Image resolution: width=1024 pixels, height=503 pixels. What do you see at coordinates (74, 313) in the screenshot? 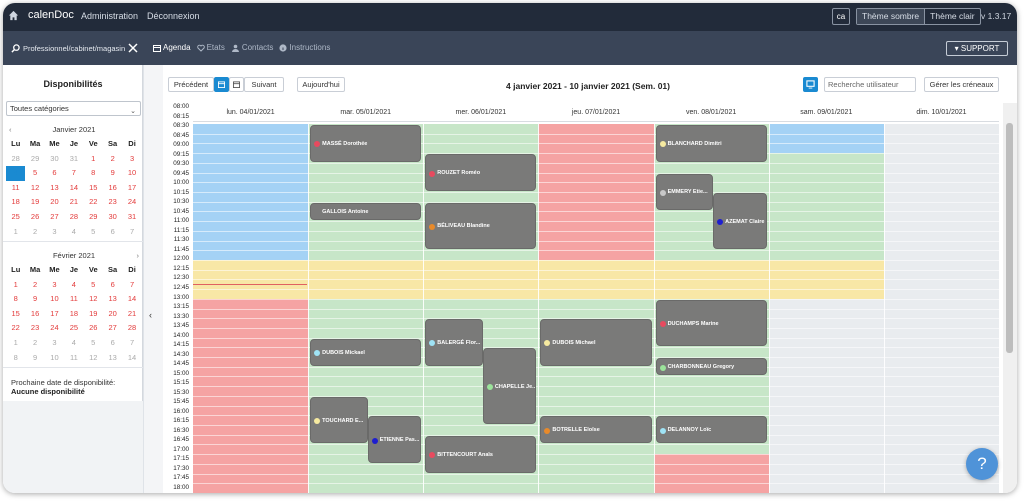
I see `calendar-day: 18` at bounding box center [74, 313].